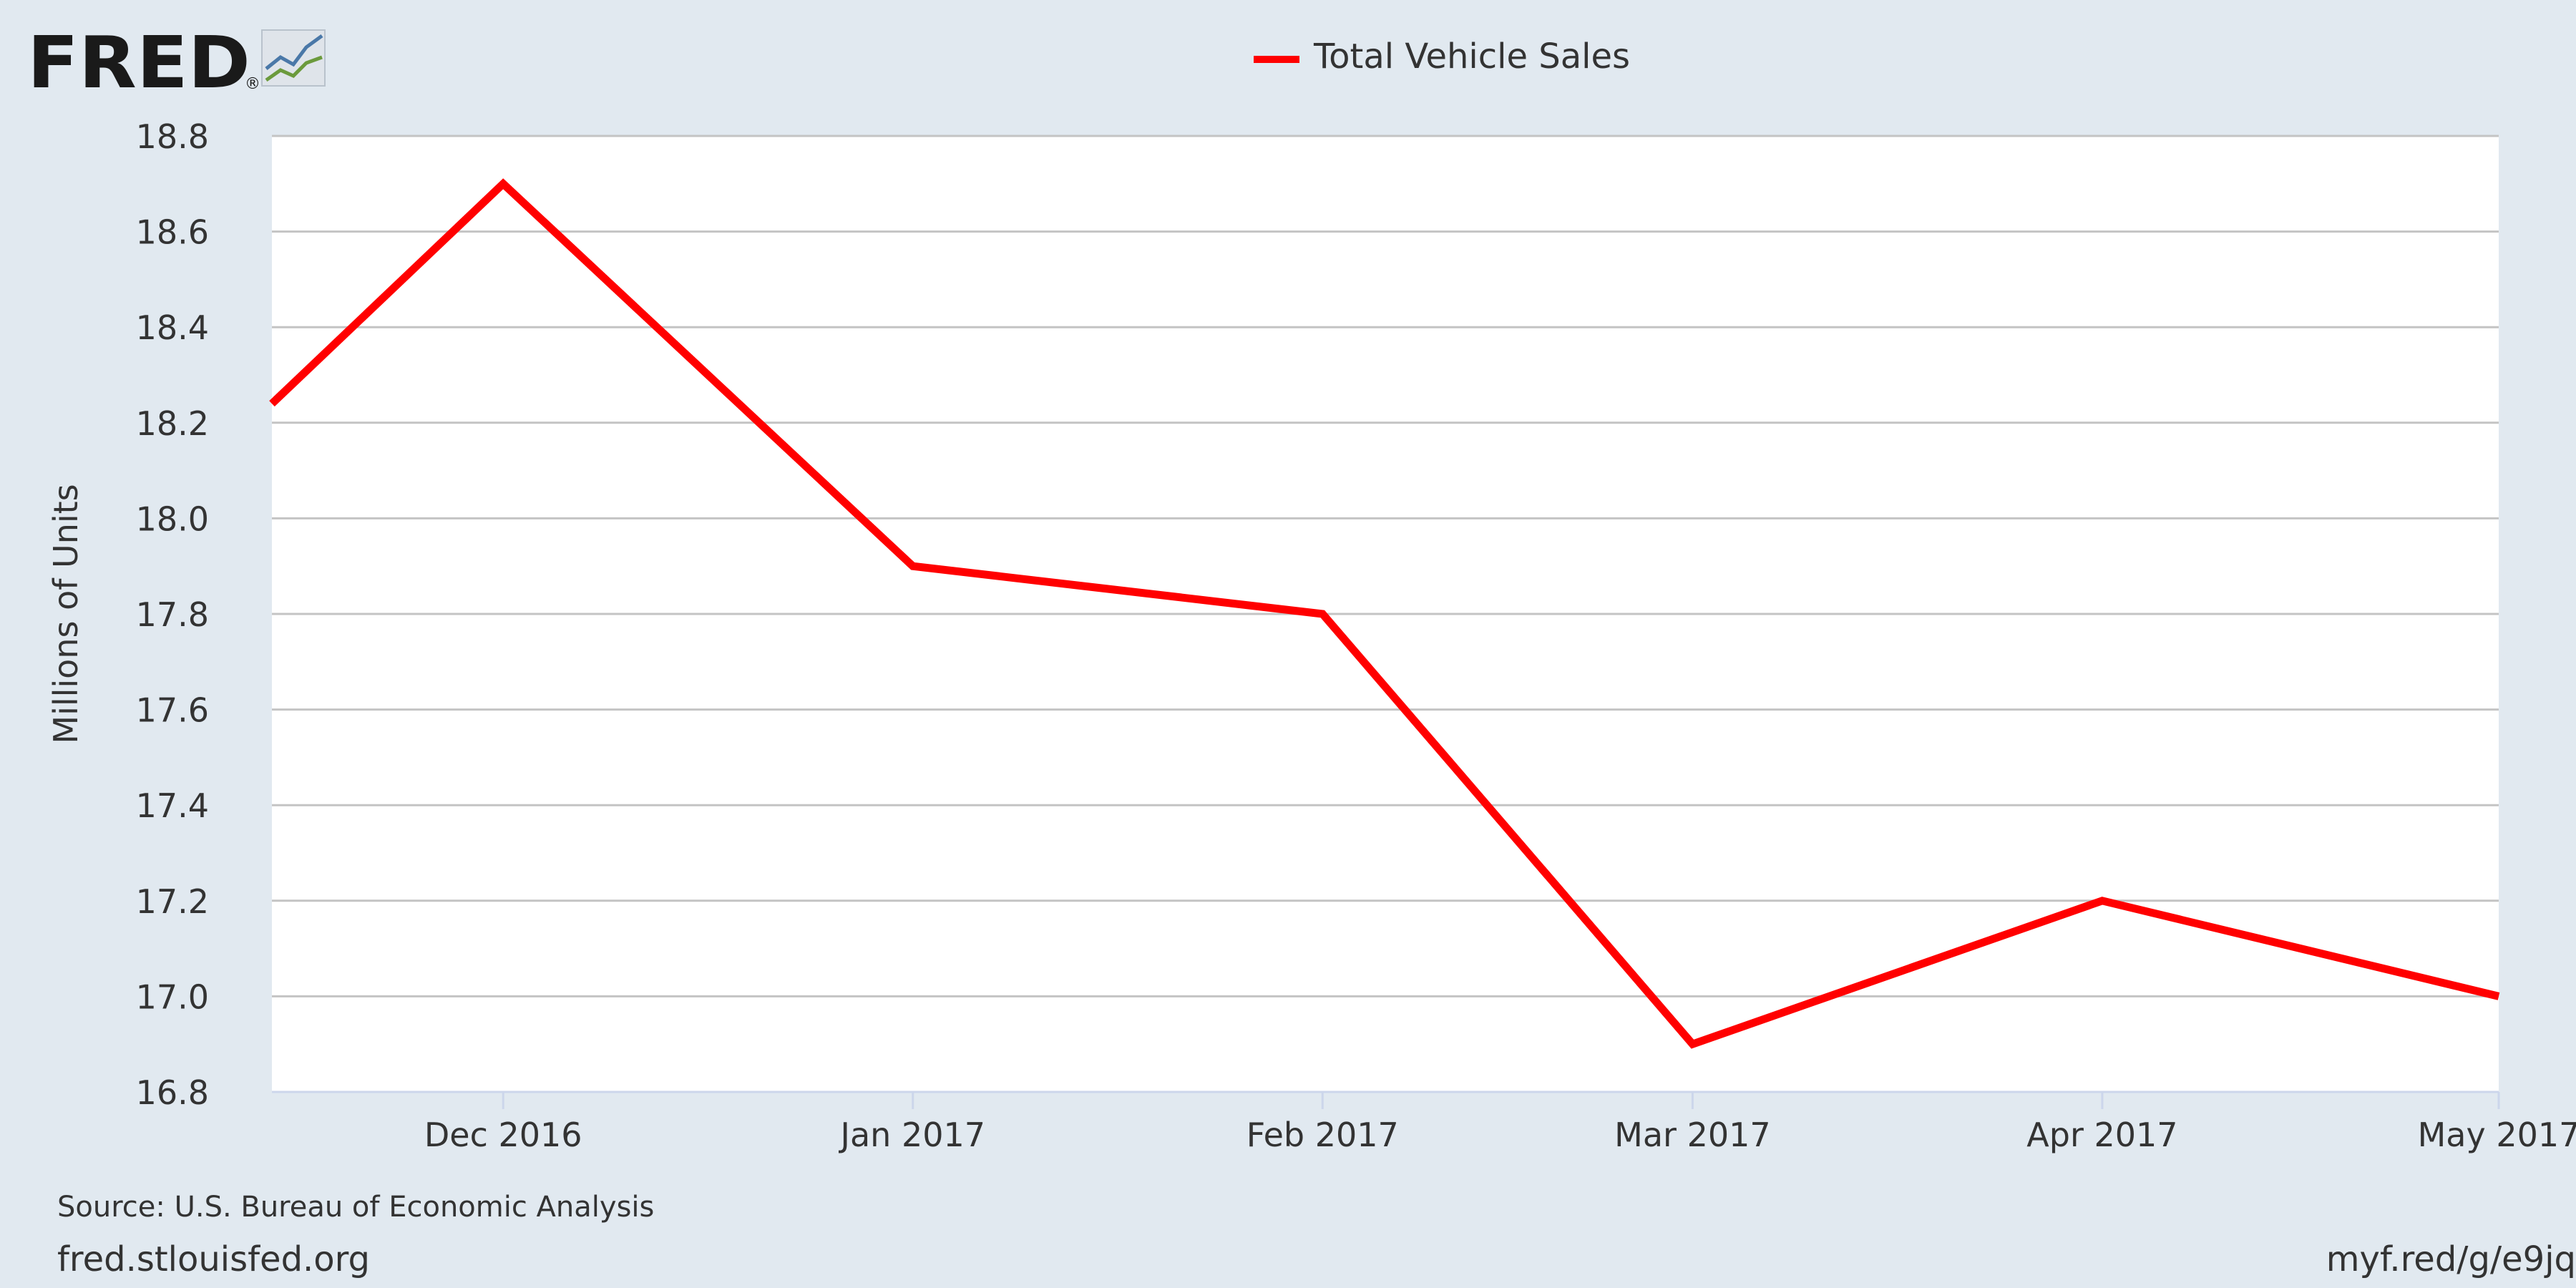  What do you see at coordinates (66, 613) in the screenshot?
I see `y-axis-title: Millions of Units` at bounding box center [66, 613].